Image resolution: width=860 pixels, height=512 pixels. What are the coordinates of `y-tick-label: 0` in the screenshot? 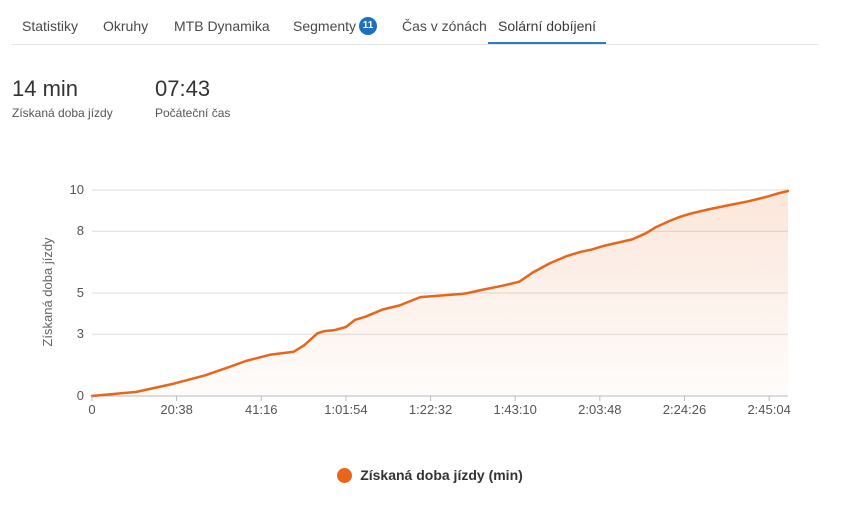 It's located at (80, 395).